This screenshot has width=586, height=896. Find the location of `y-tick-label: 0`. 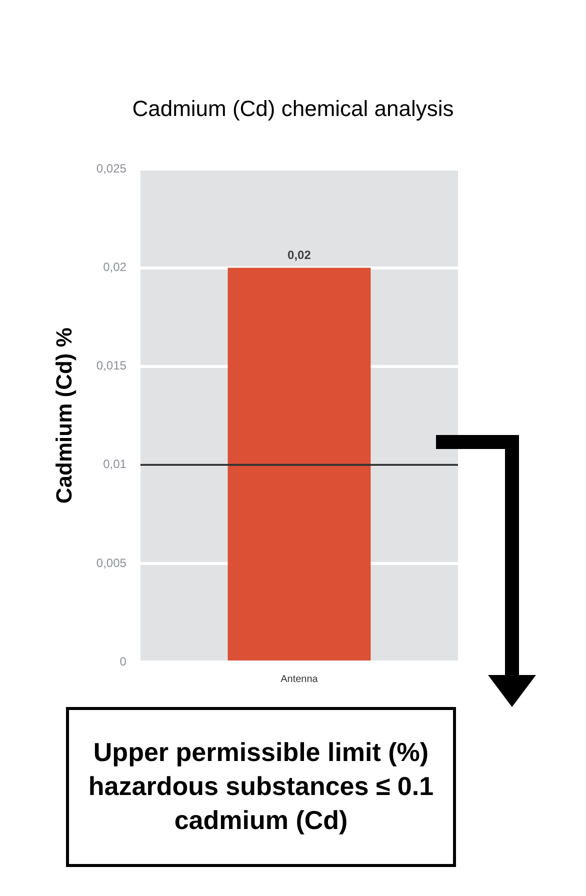

y-tick-label: 0 is located at coordinates (123, 661).